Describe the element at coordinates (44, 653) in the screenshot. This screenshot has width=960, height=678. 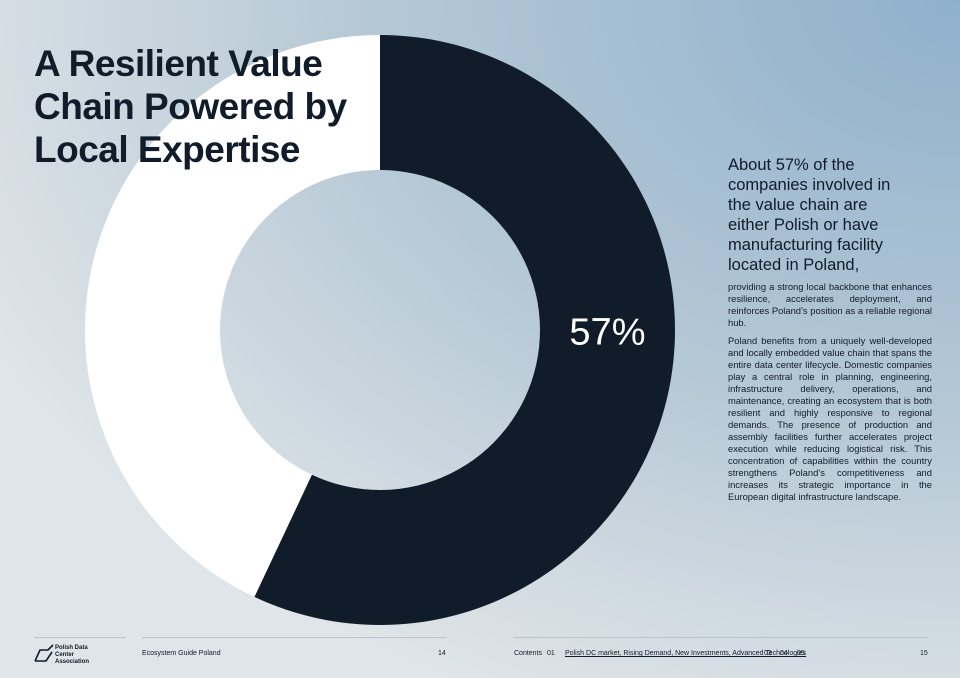
I see `logo-mark` at that location.